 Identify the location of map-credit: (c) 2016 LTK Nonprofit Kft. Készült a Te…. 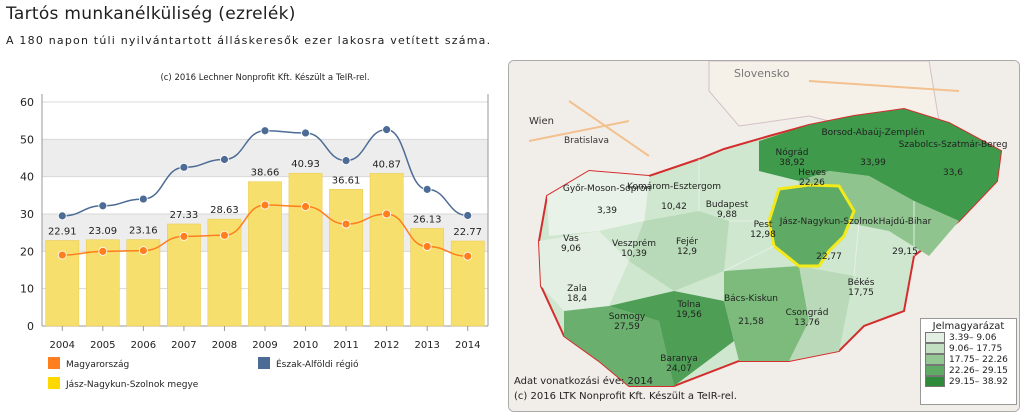
(625, 396).